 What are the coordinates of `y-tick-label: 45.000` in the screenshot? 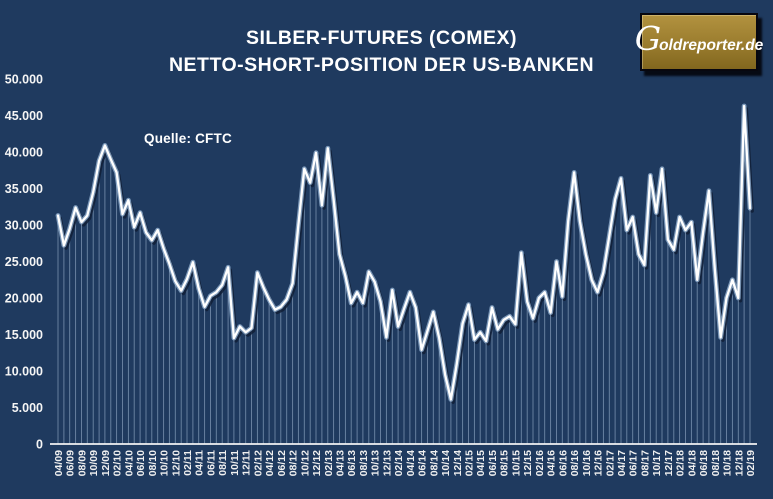 It's located at (24, 116).